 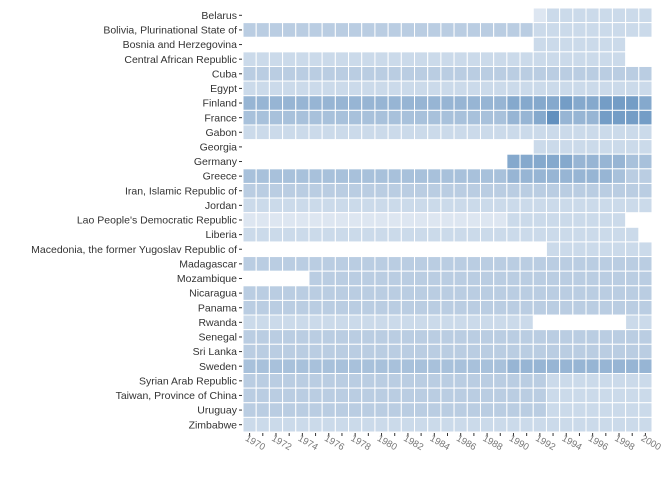 What do you see at coordinates (255, 443) in the screenshot?
I see `x-tick-label: 1970` at bounding box center [255, 443].